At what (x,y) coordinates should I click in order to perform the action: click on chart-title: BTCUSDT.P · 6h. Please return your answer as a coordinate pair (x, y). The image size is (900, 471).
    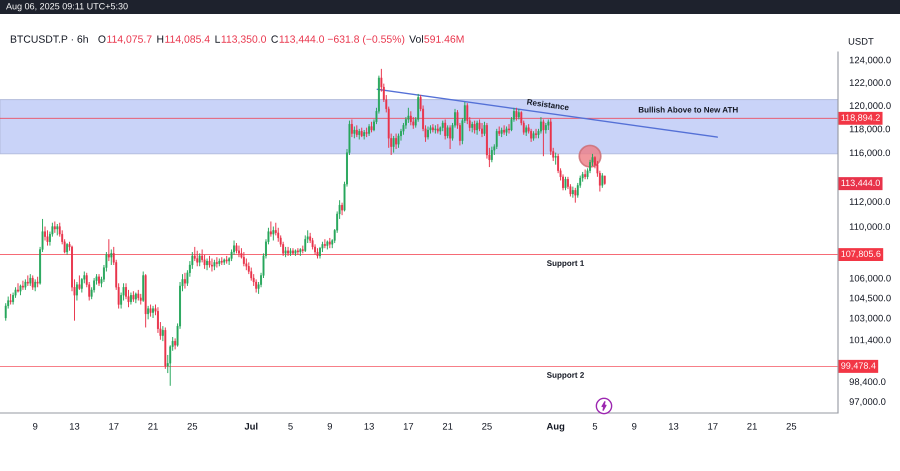
    Looking at the image, I should click on (49, 39).